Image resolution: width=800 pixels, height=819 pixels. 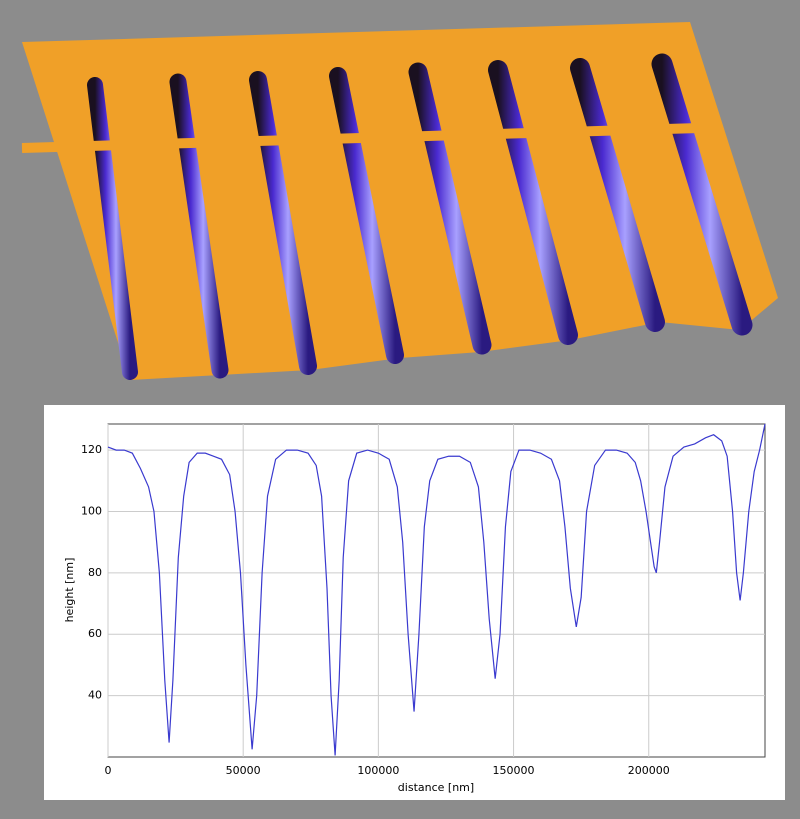 I want to click on x-tick-label: 0, so click(x=108, y=770).